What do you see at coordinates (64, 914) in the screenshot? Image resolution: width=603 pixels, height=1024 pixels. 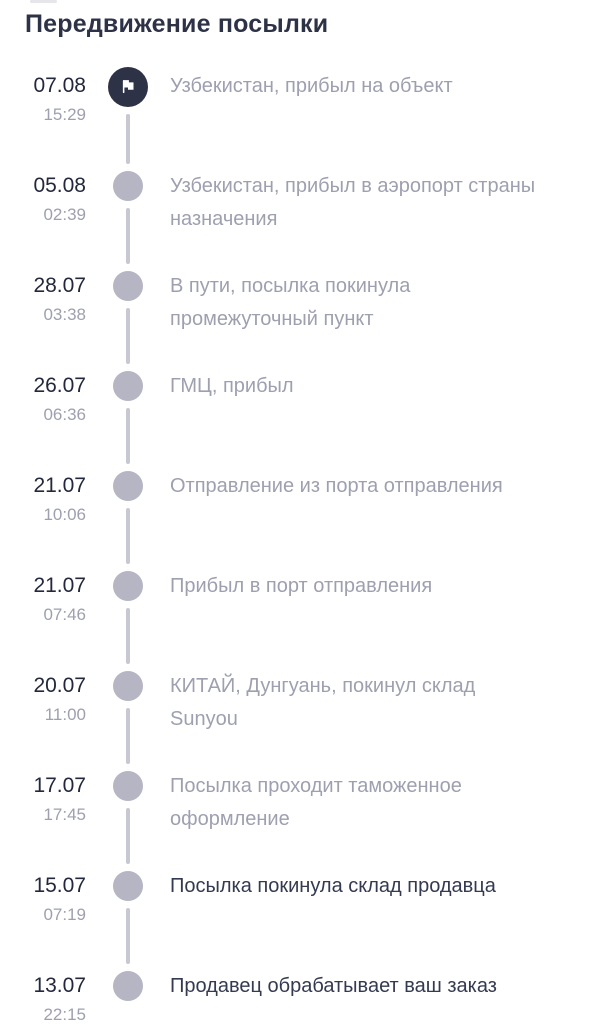 I see `event-time: 07:19` at bounding box center [64, 914].